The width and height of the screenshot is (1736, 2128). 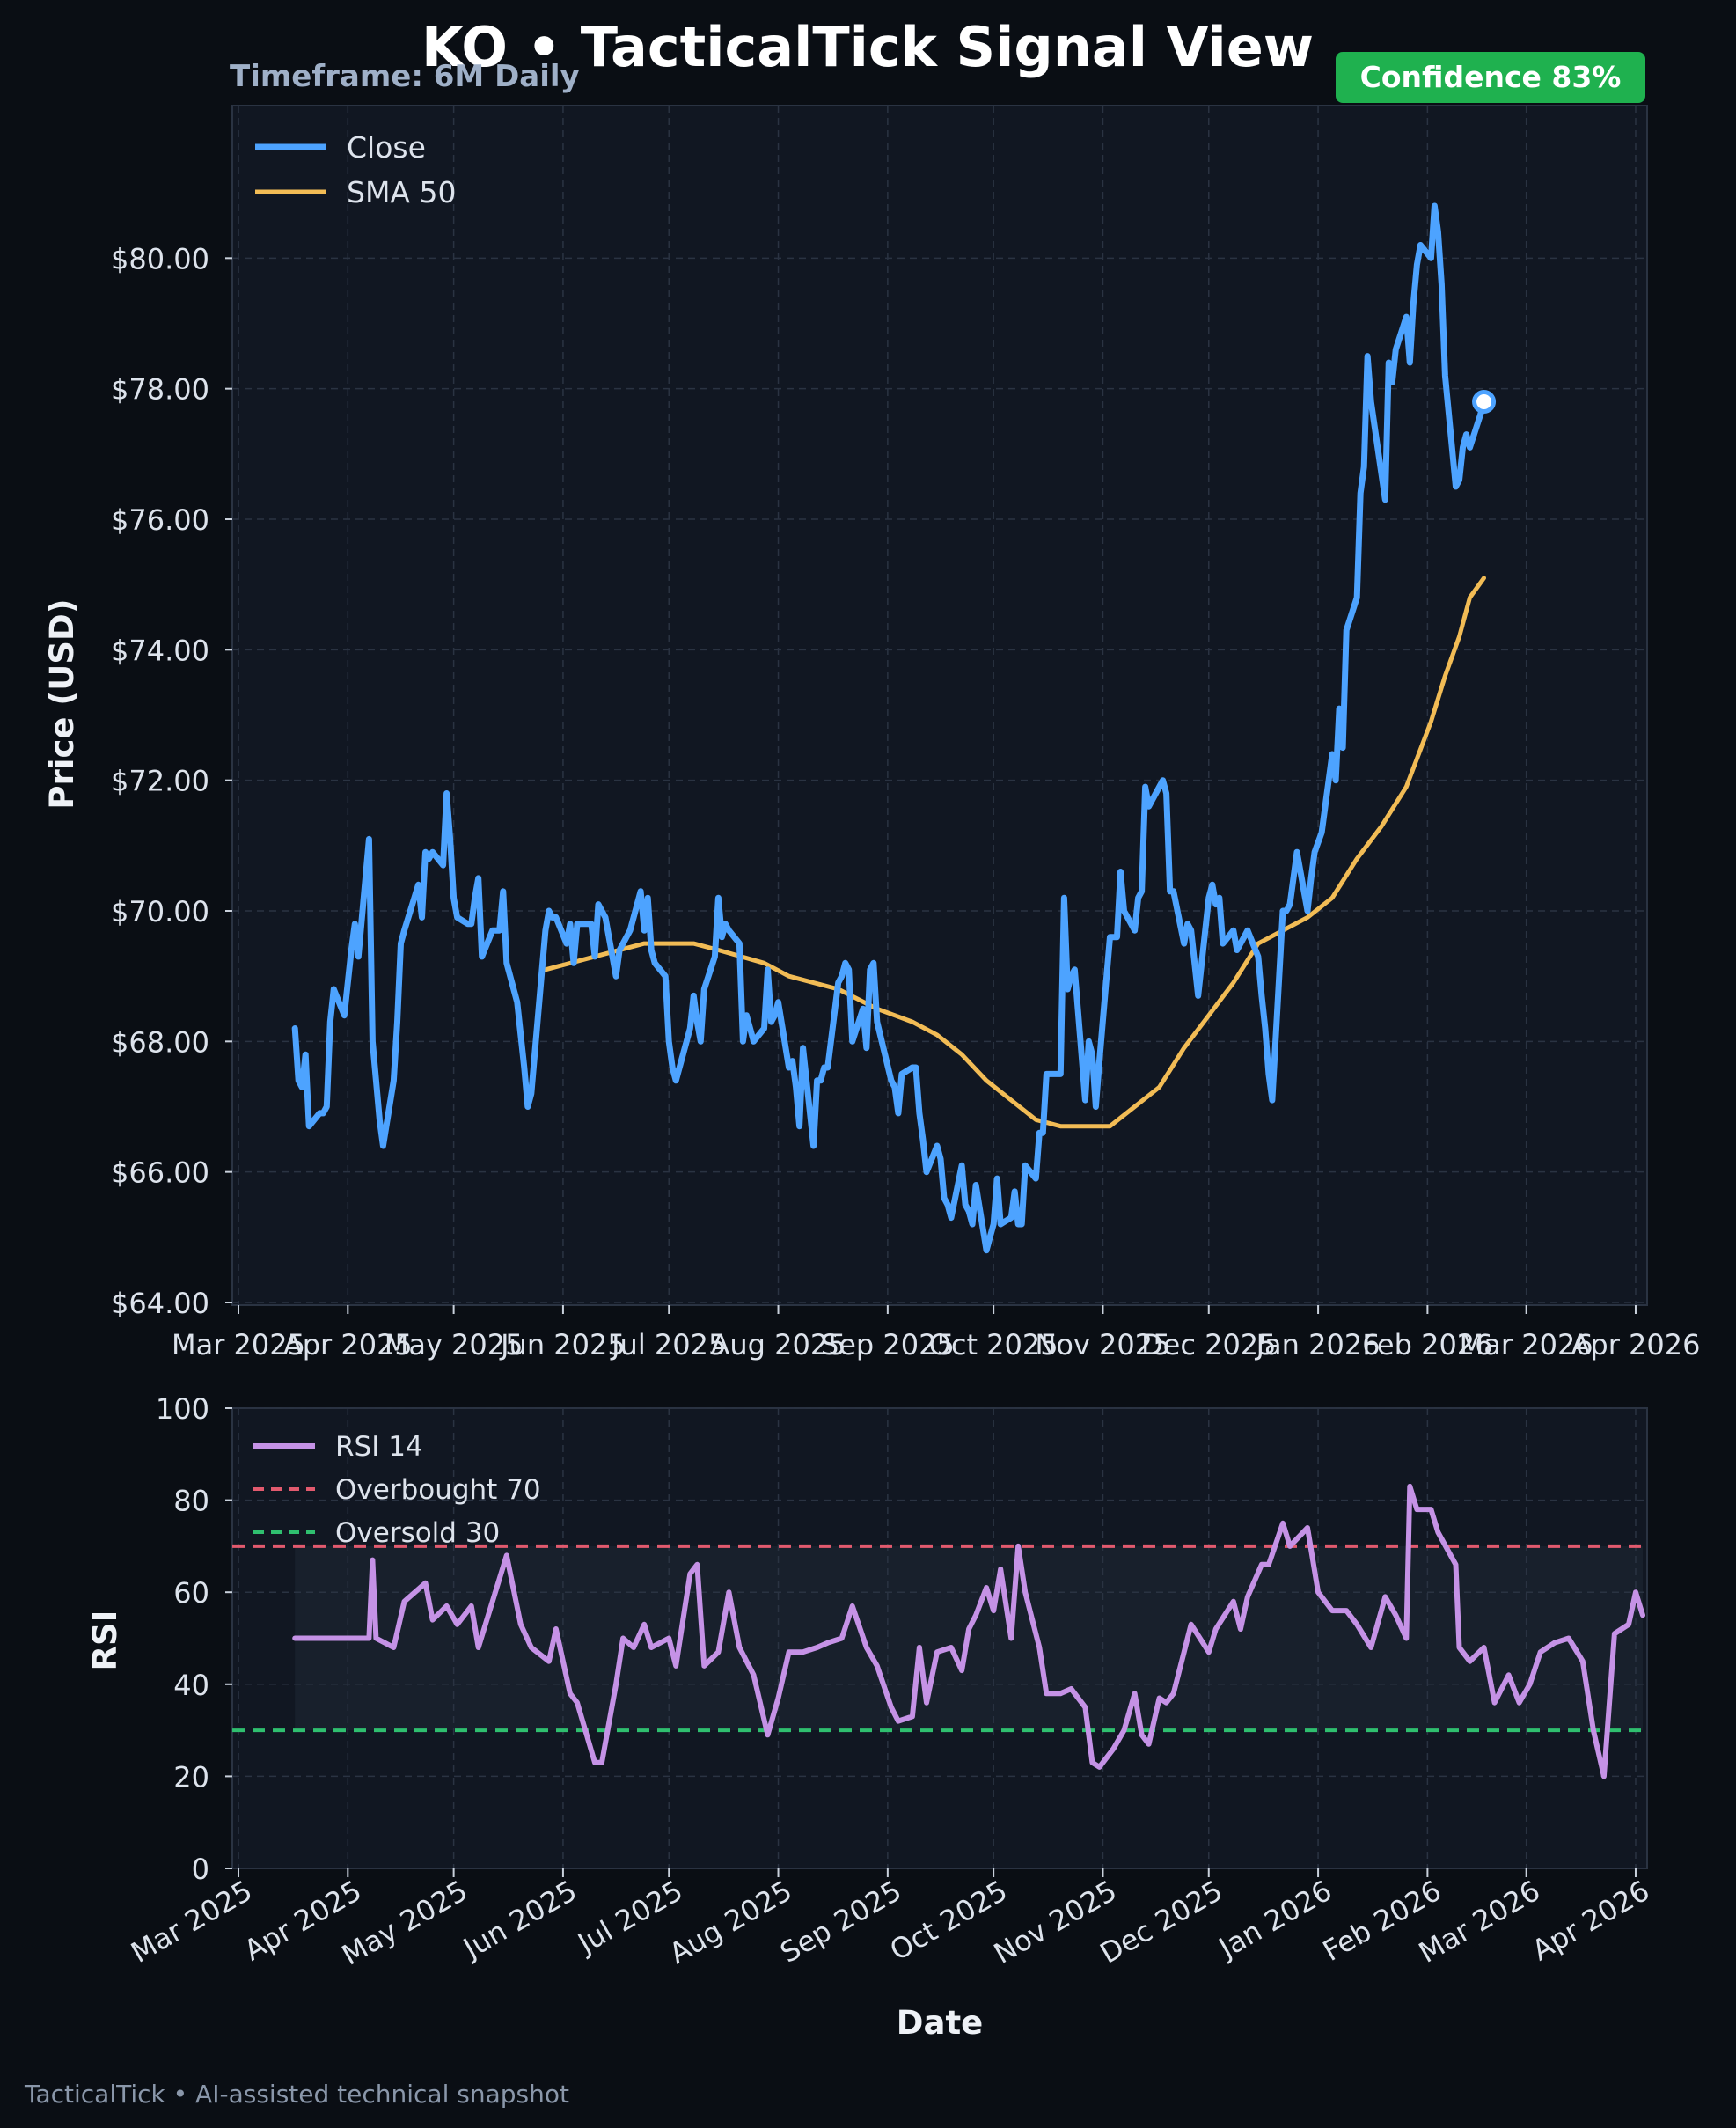 I want to click on price-y-tick-label: $66.00, so click(x=160, y=1173).